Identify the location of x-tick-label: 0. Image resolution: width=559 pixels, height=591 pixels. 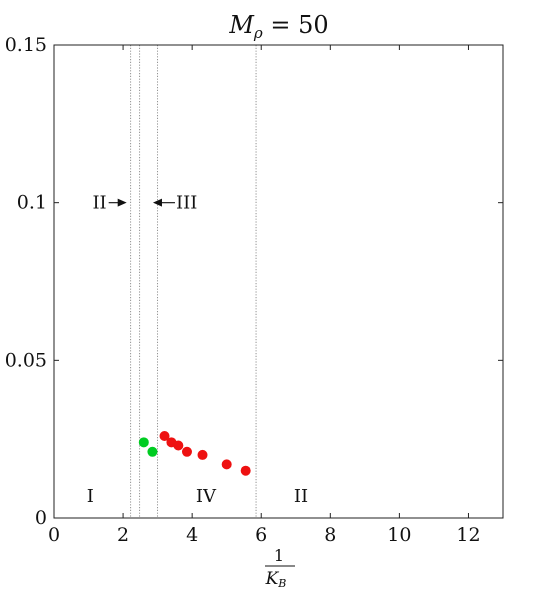
(54, 535).